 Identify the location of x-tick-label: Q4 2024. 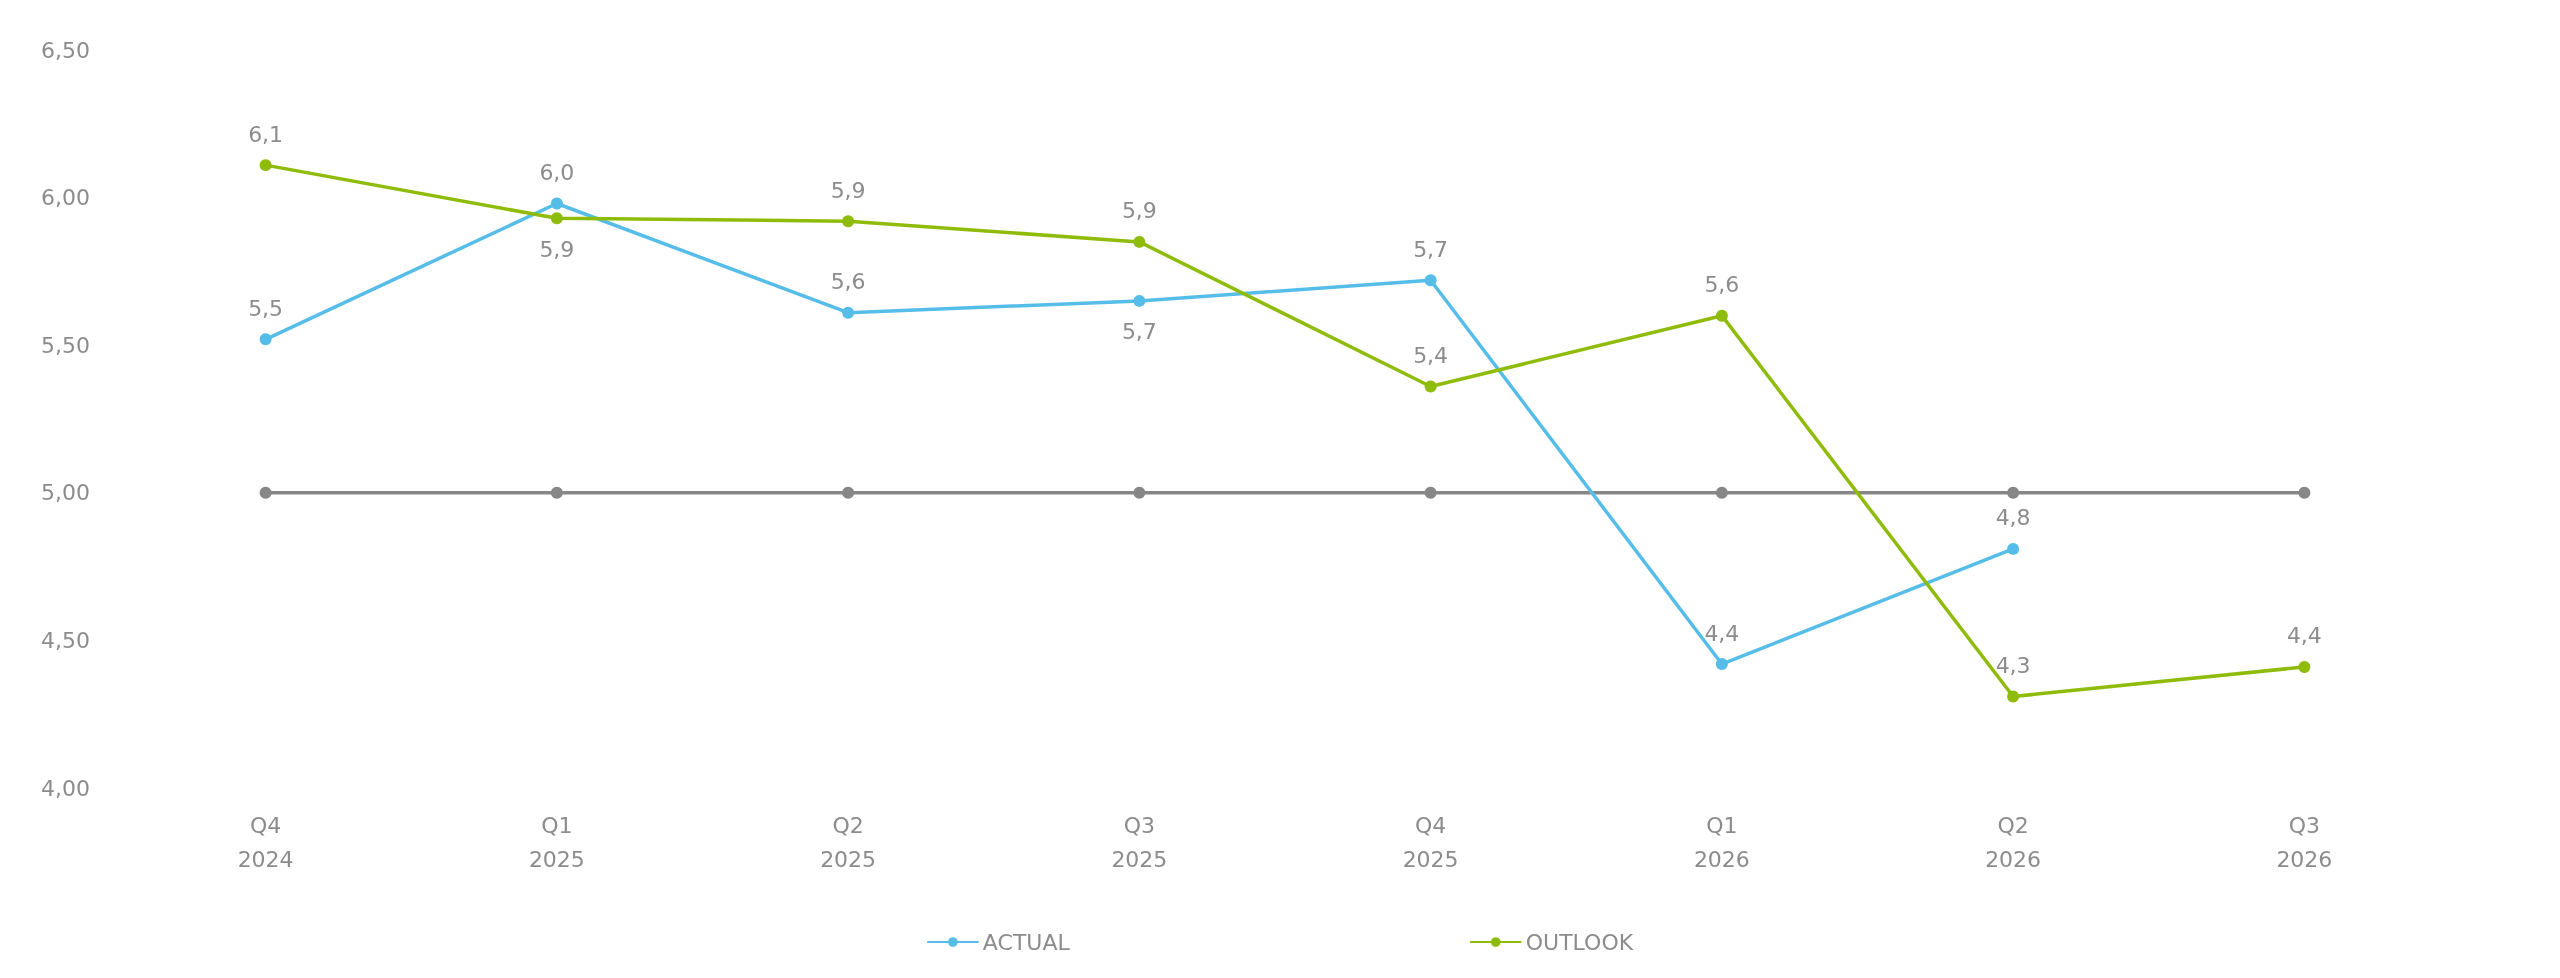
(265, 842).